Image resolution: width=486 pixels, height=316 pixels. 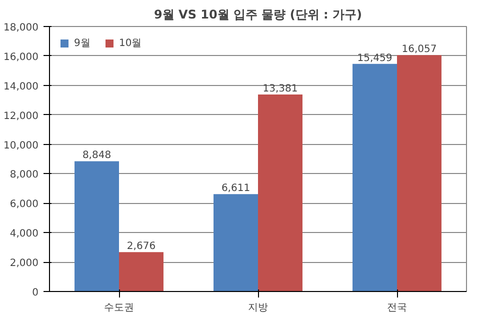 I want to click on y-tick-label: 0, so click(x=35, y=293).